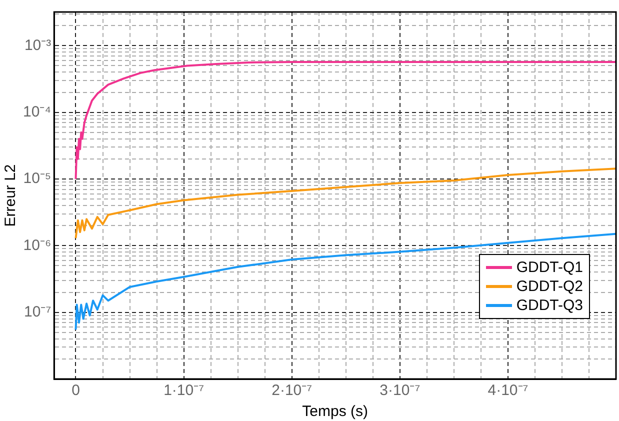 Image resolution: width=619 pixels, height=421 pixels. What do you see at coordinates (508, 391) in the screenshot?
I see `x-tick-label: 4·10⁻⁷` at bounding box center [508, 391].